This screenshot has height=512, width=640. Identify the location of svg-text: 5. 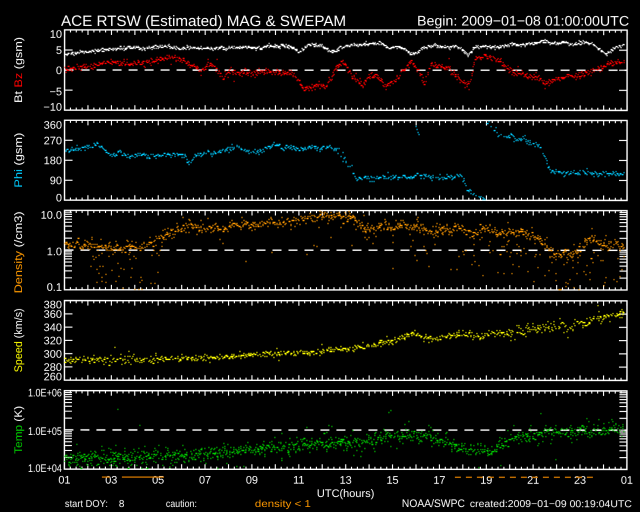
(59, 51).